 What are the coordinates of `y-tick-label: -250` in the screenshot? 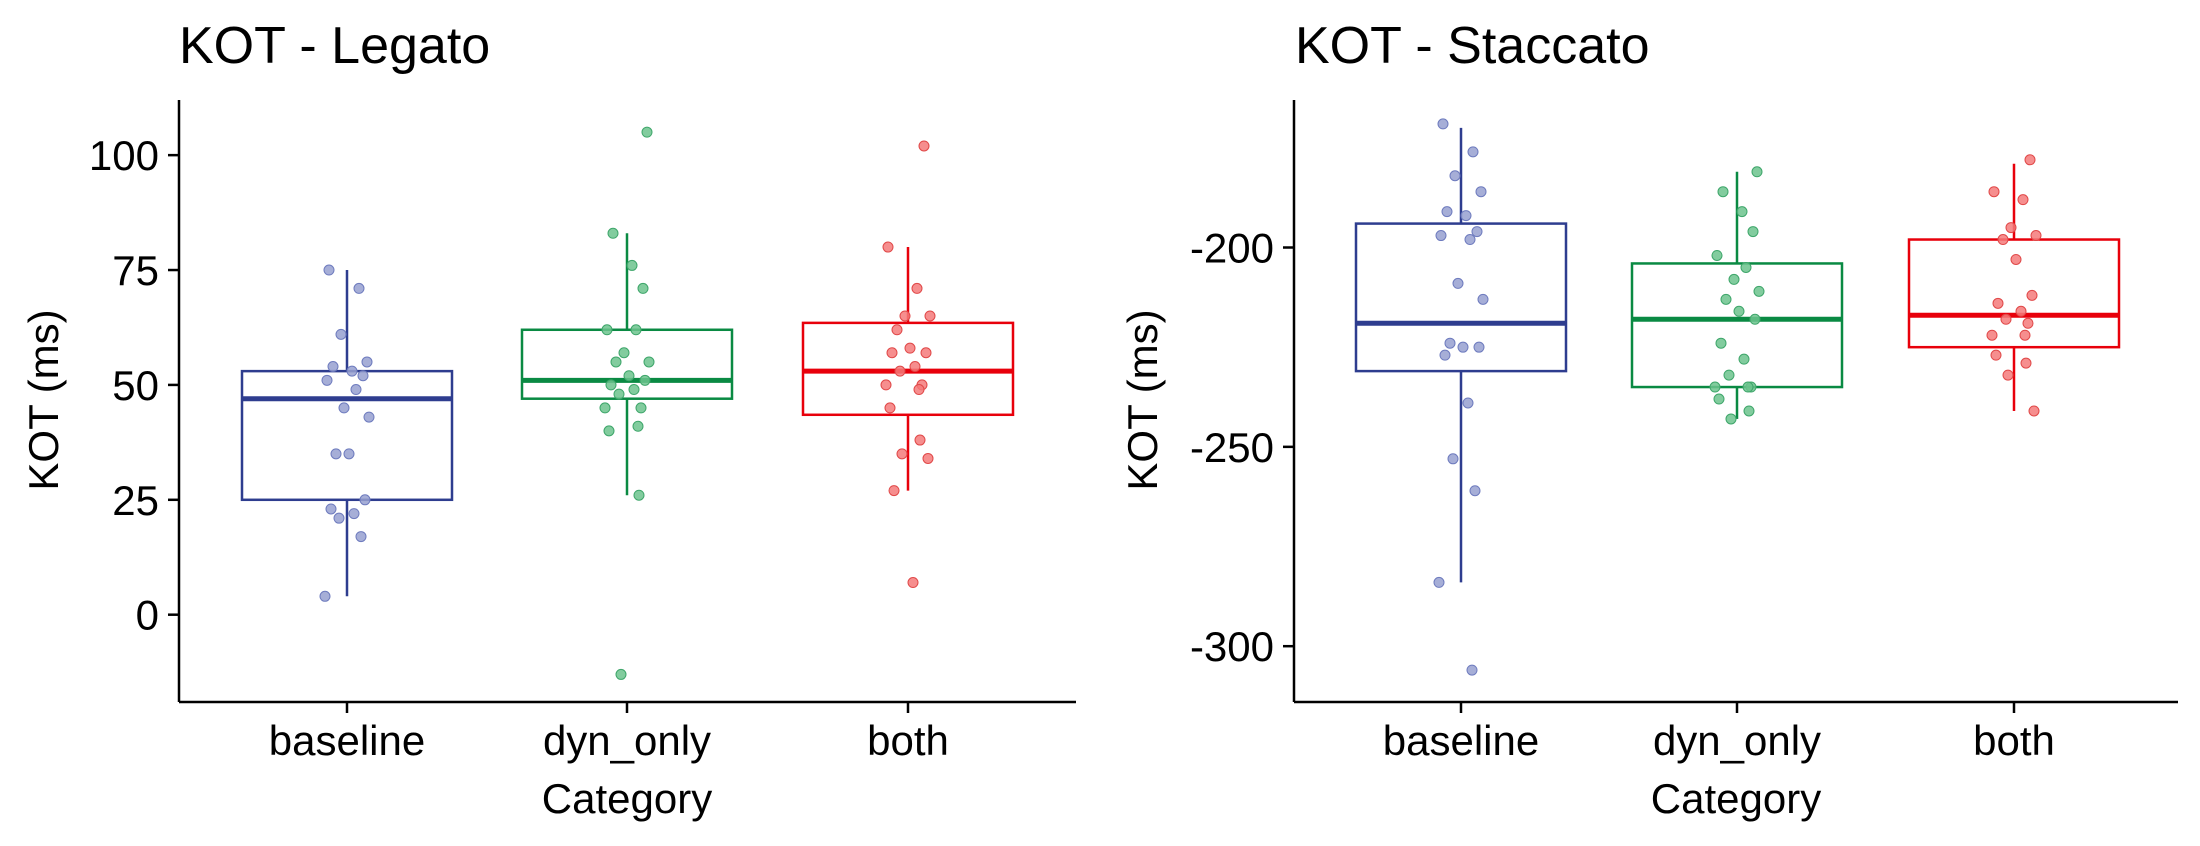 It's located at (1232, 447).